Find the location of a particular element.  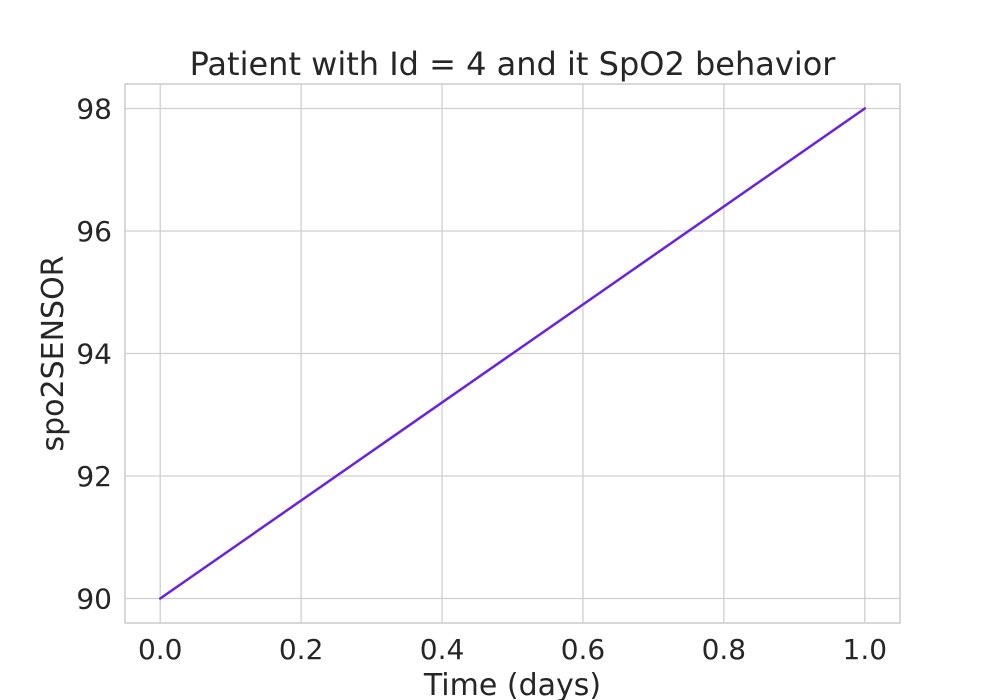

x-tick-labels: 0.0 0.2 0.4 0.6 0.8 1.0 is located at coordinates (512, 649).